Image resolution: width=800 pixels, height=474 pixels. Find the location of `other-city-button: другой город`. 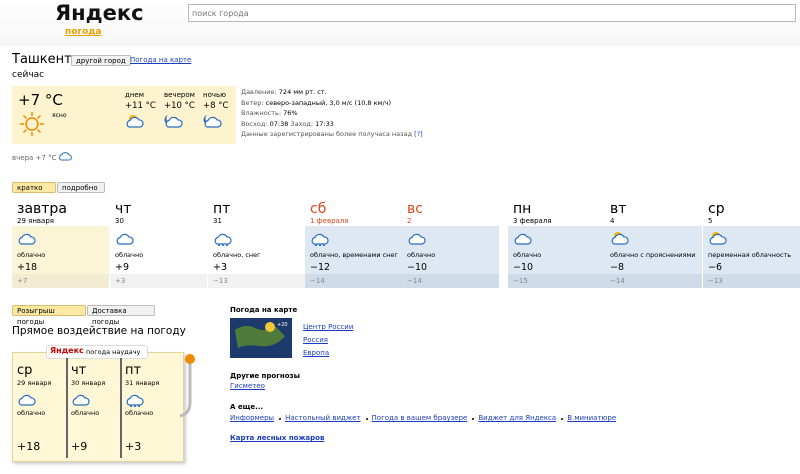

other-city-button: другой город is located at coordinates (101, 60).